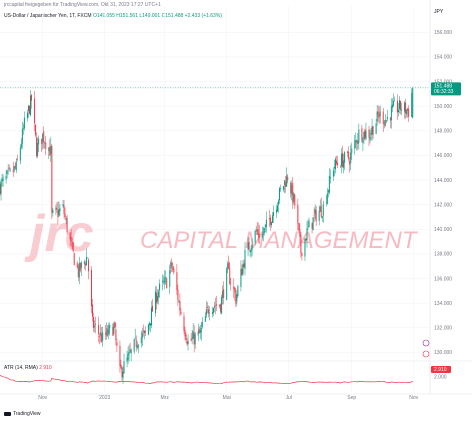 This screenshot has width=472, height=421. I want to click on watermark-company: CAPITAL MANAGEMENT, so click(279, 240).